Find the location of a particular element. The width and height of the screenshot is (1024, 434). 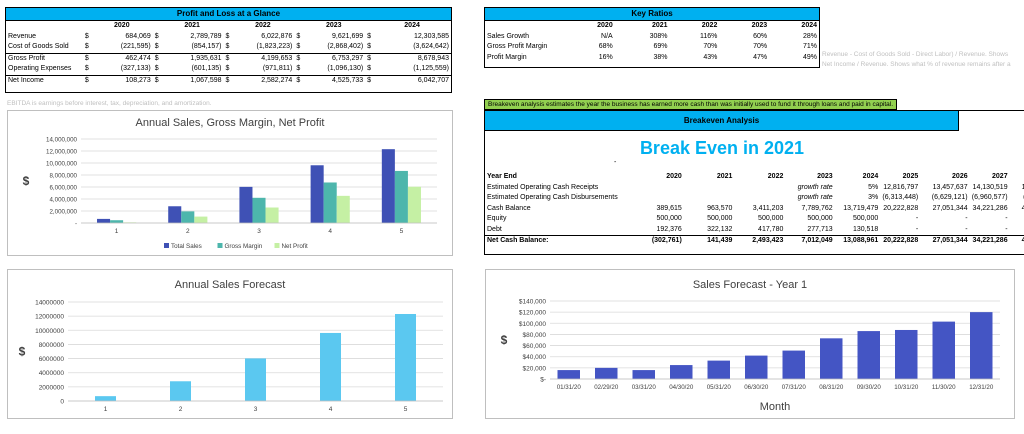

chart3-ylabel: $ is located at coordinates (504, 340).